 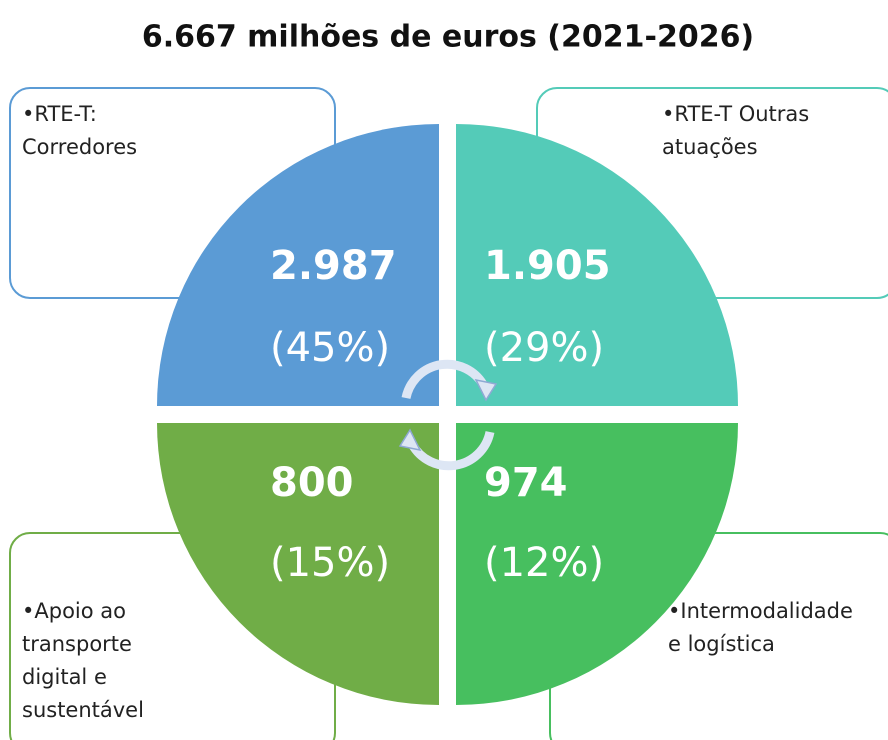 I want to click on quadrant-percent: (15%), so click(x=330, y=563).